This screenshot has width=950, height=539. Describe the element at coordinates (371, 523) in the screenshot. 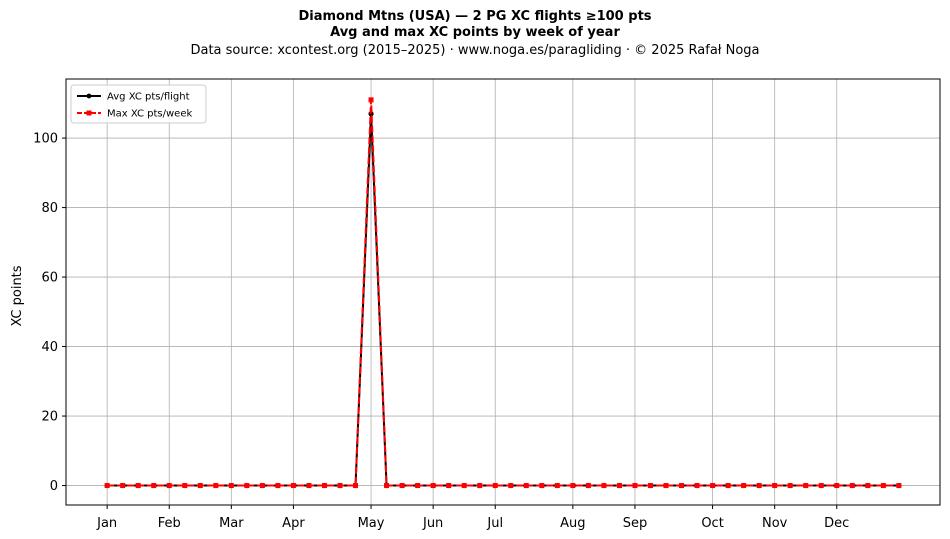

I see `x-tick-label: May` at that location.